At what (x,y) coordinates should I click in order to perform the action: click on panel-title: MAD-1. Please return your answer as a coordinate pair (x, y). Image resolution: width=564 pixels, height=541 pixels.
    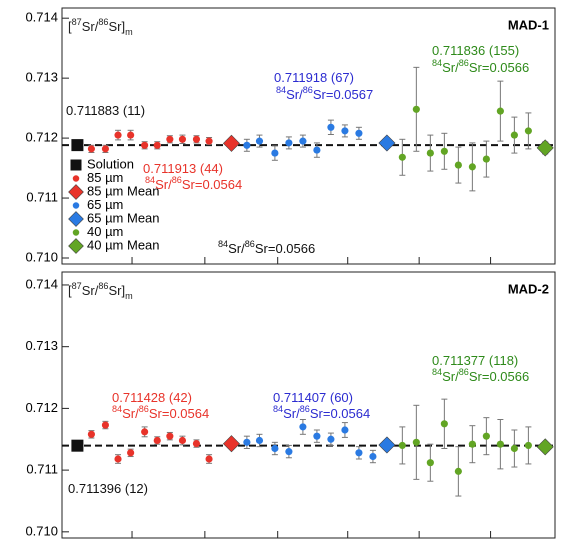
    Looking at the image, I should click on (528, 24).